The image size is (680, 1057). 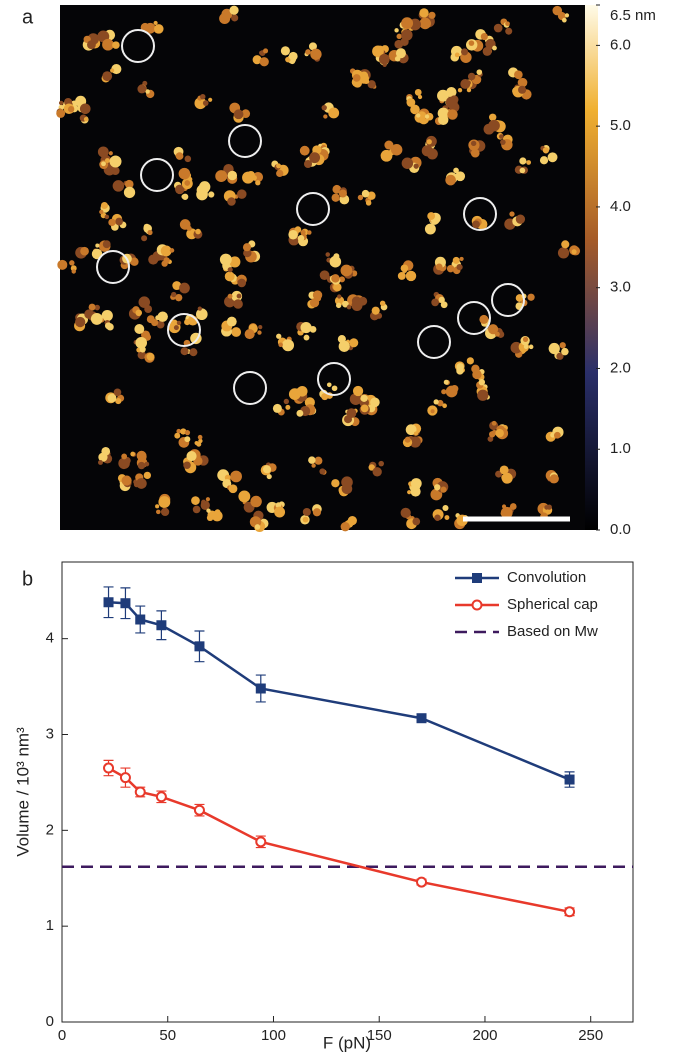 What do you see at coordinates (477, 605) in the screenshot?
I see `legend-marker` at bounding box center [477, 605].